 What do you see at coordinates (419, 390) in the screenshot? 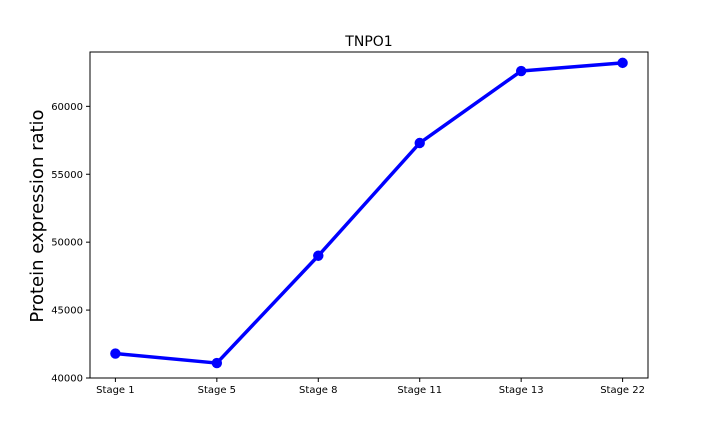
I see `x-tick-label: Stage 11` at bounding box center [419, 390].